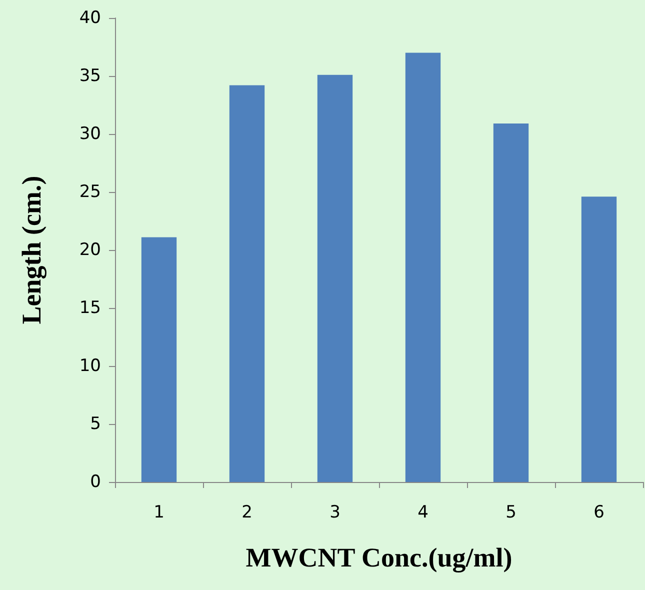 This screenshot has height=590, width=645. I want to click on x-tick-label: 4, so click(423, 512).